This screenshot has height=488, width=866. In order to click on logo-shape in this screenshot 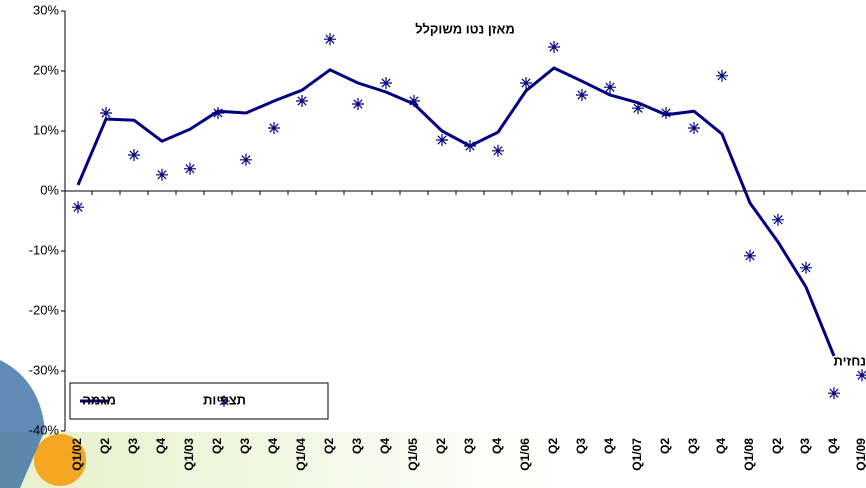, I will do `click(22, 424)`.